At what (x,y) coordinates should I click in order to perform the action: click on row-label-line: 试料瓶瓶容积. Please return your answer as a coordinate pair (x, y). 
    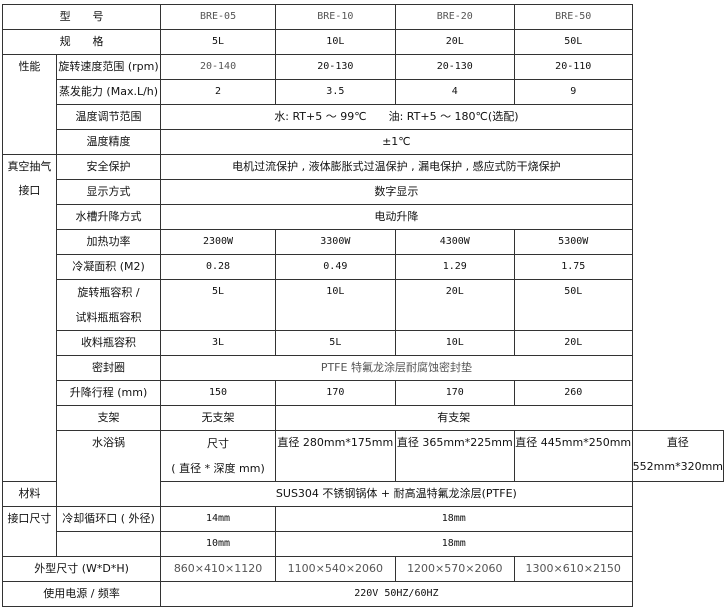
    Looking at the image, I should click on (108, 317).